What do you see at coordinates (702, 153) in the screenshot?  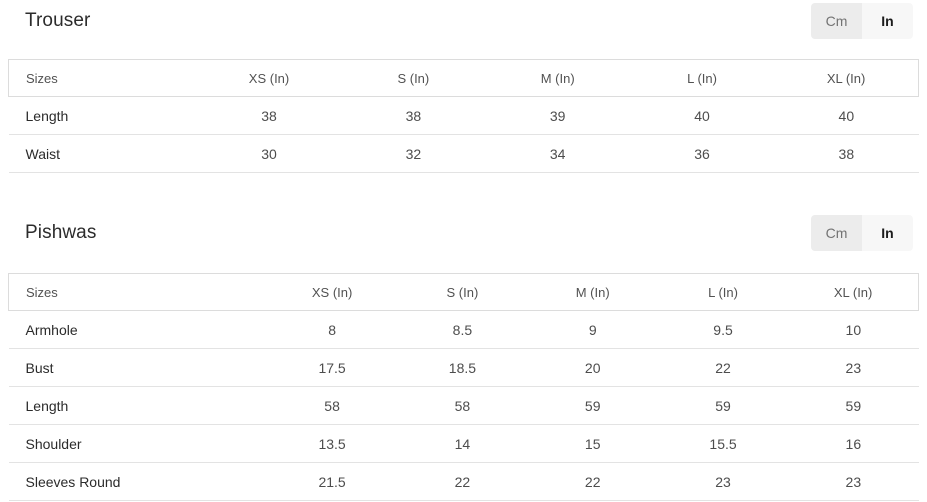 I see `size-value: 36` at bounding box center [702, 153].